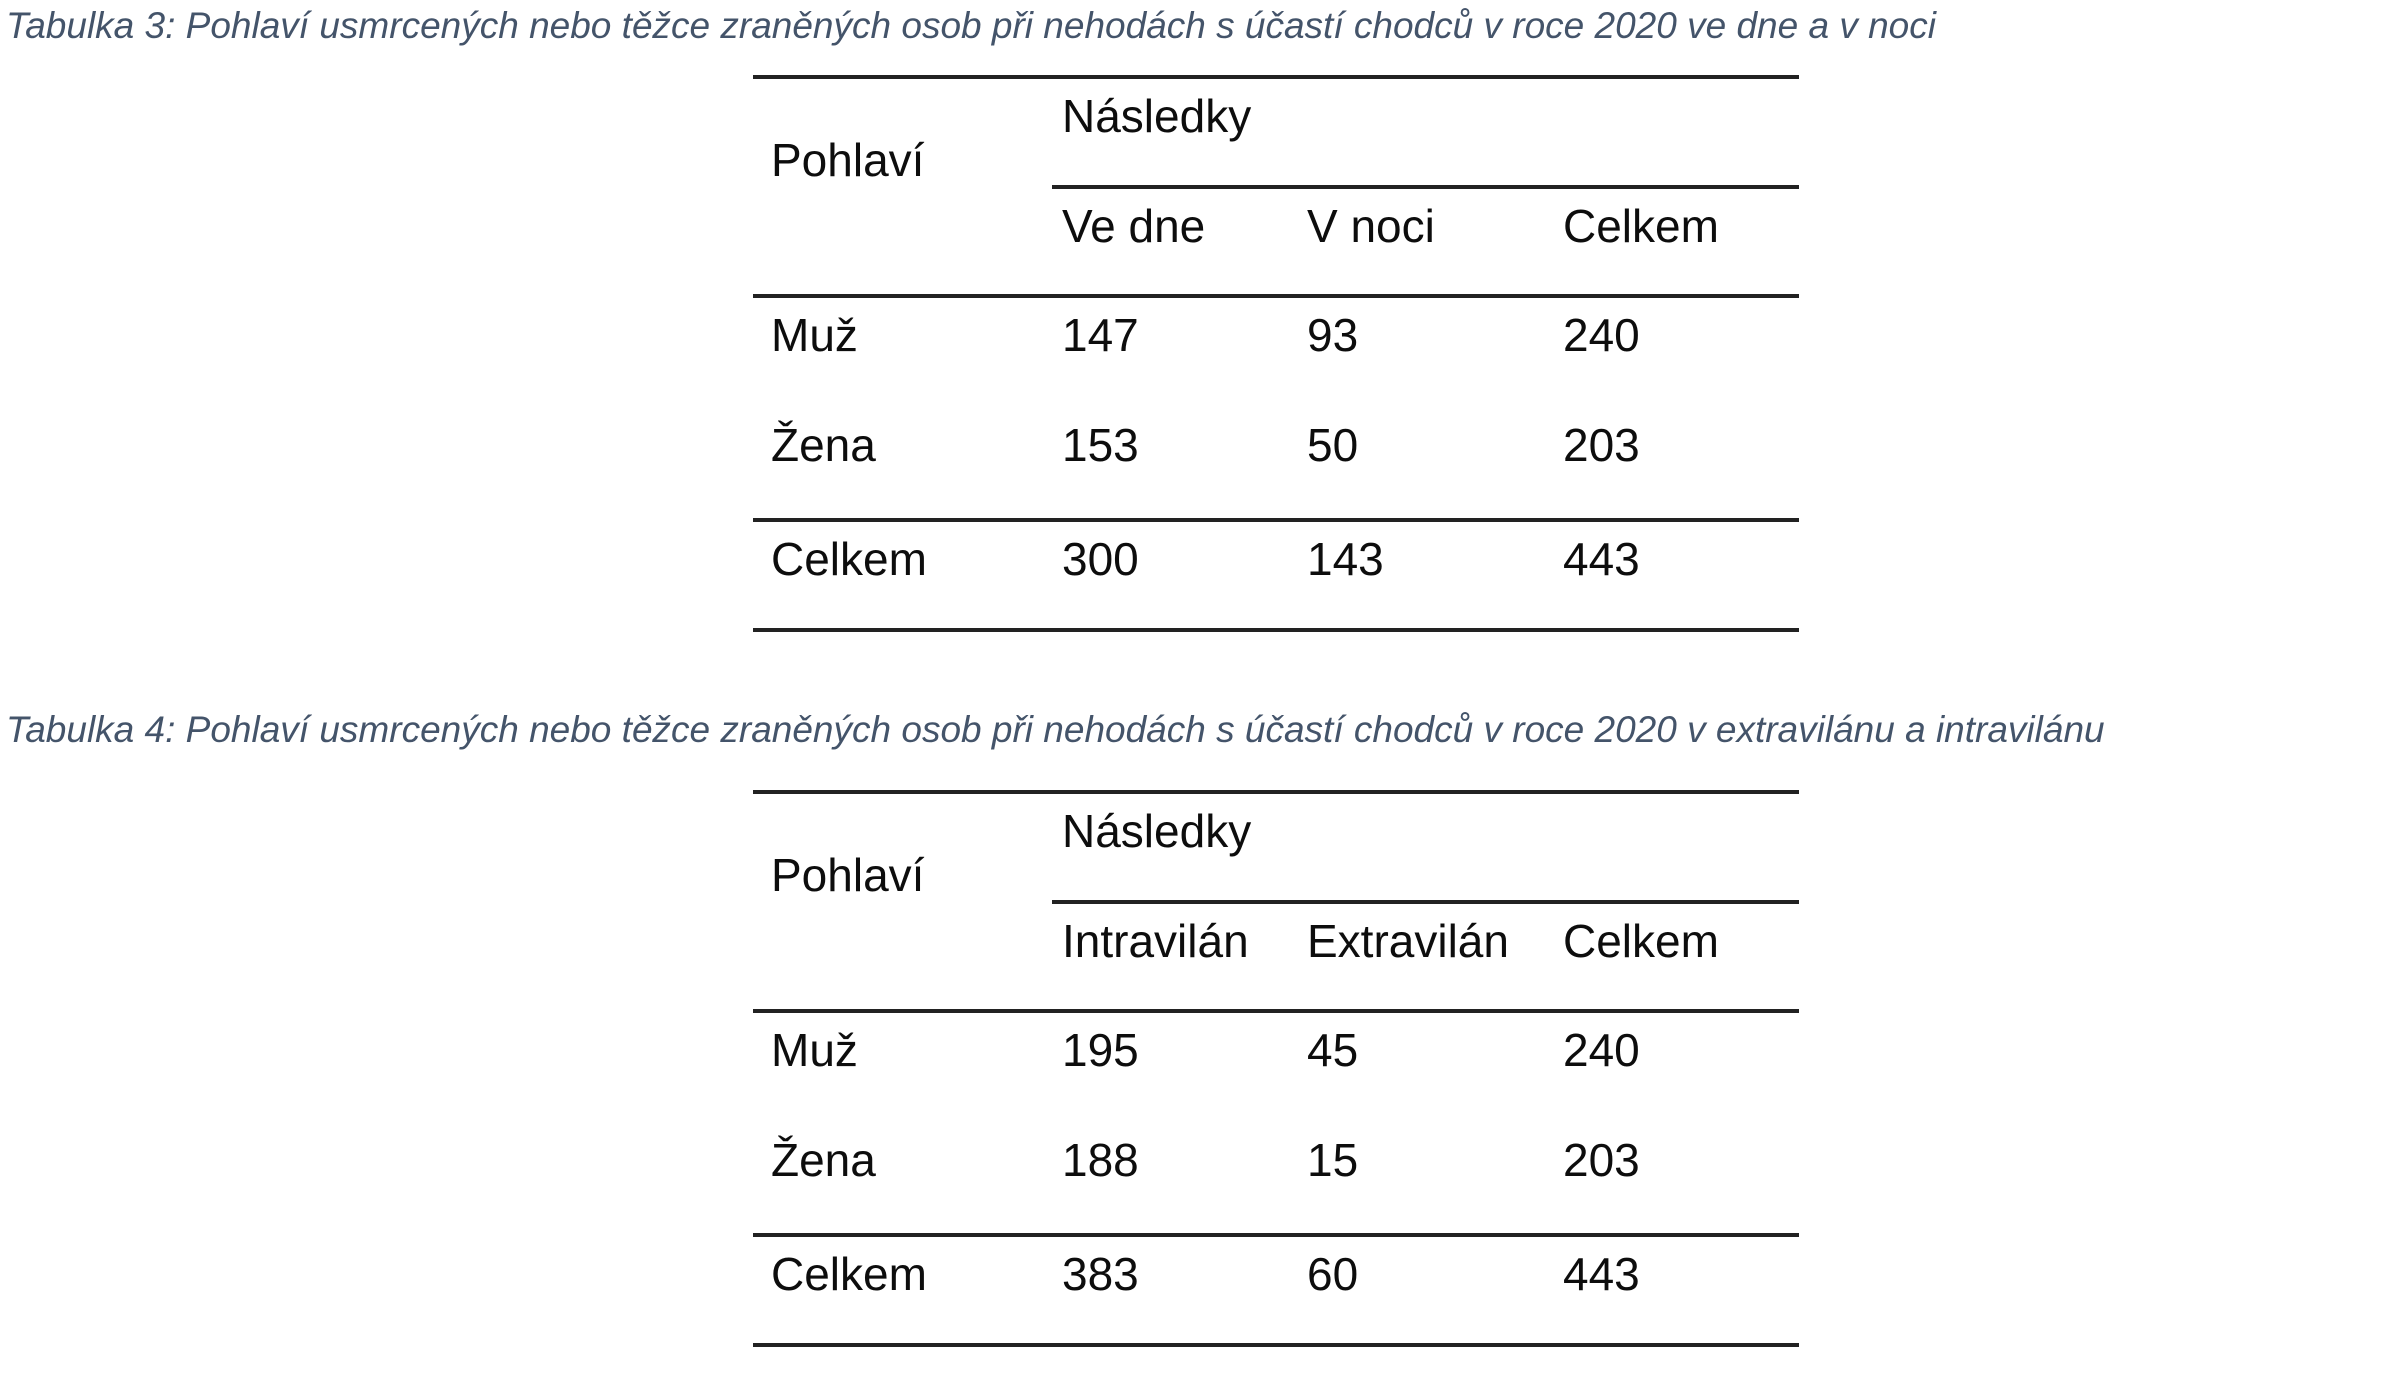  Describe the element at coordinates (1100, 445) in the screenshot. I see `cell-value: 153` at that location.